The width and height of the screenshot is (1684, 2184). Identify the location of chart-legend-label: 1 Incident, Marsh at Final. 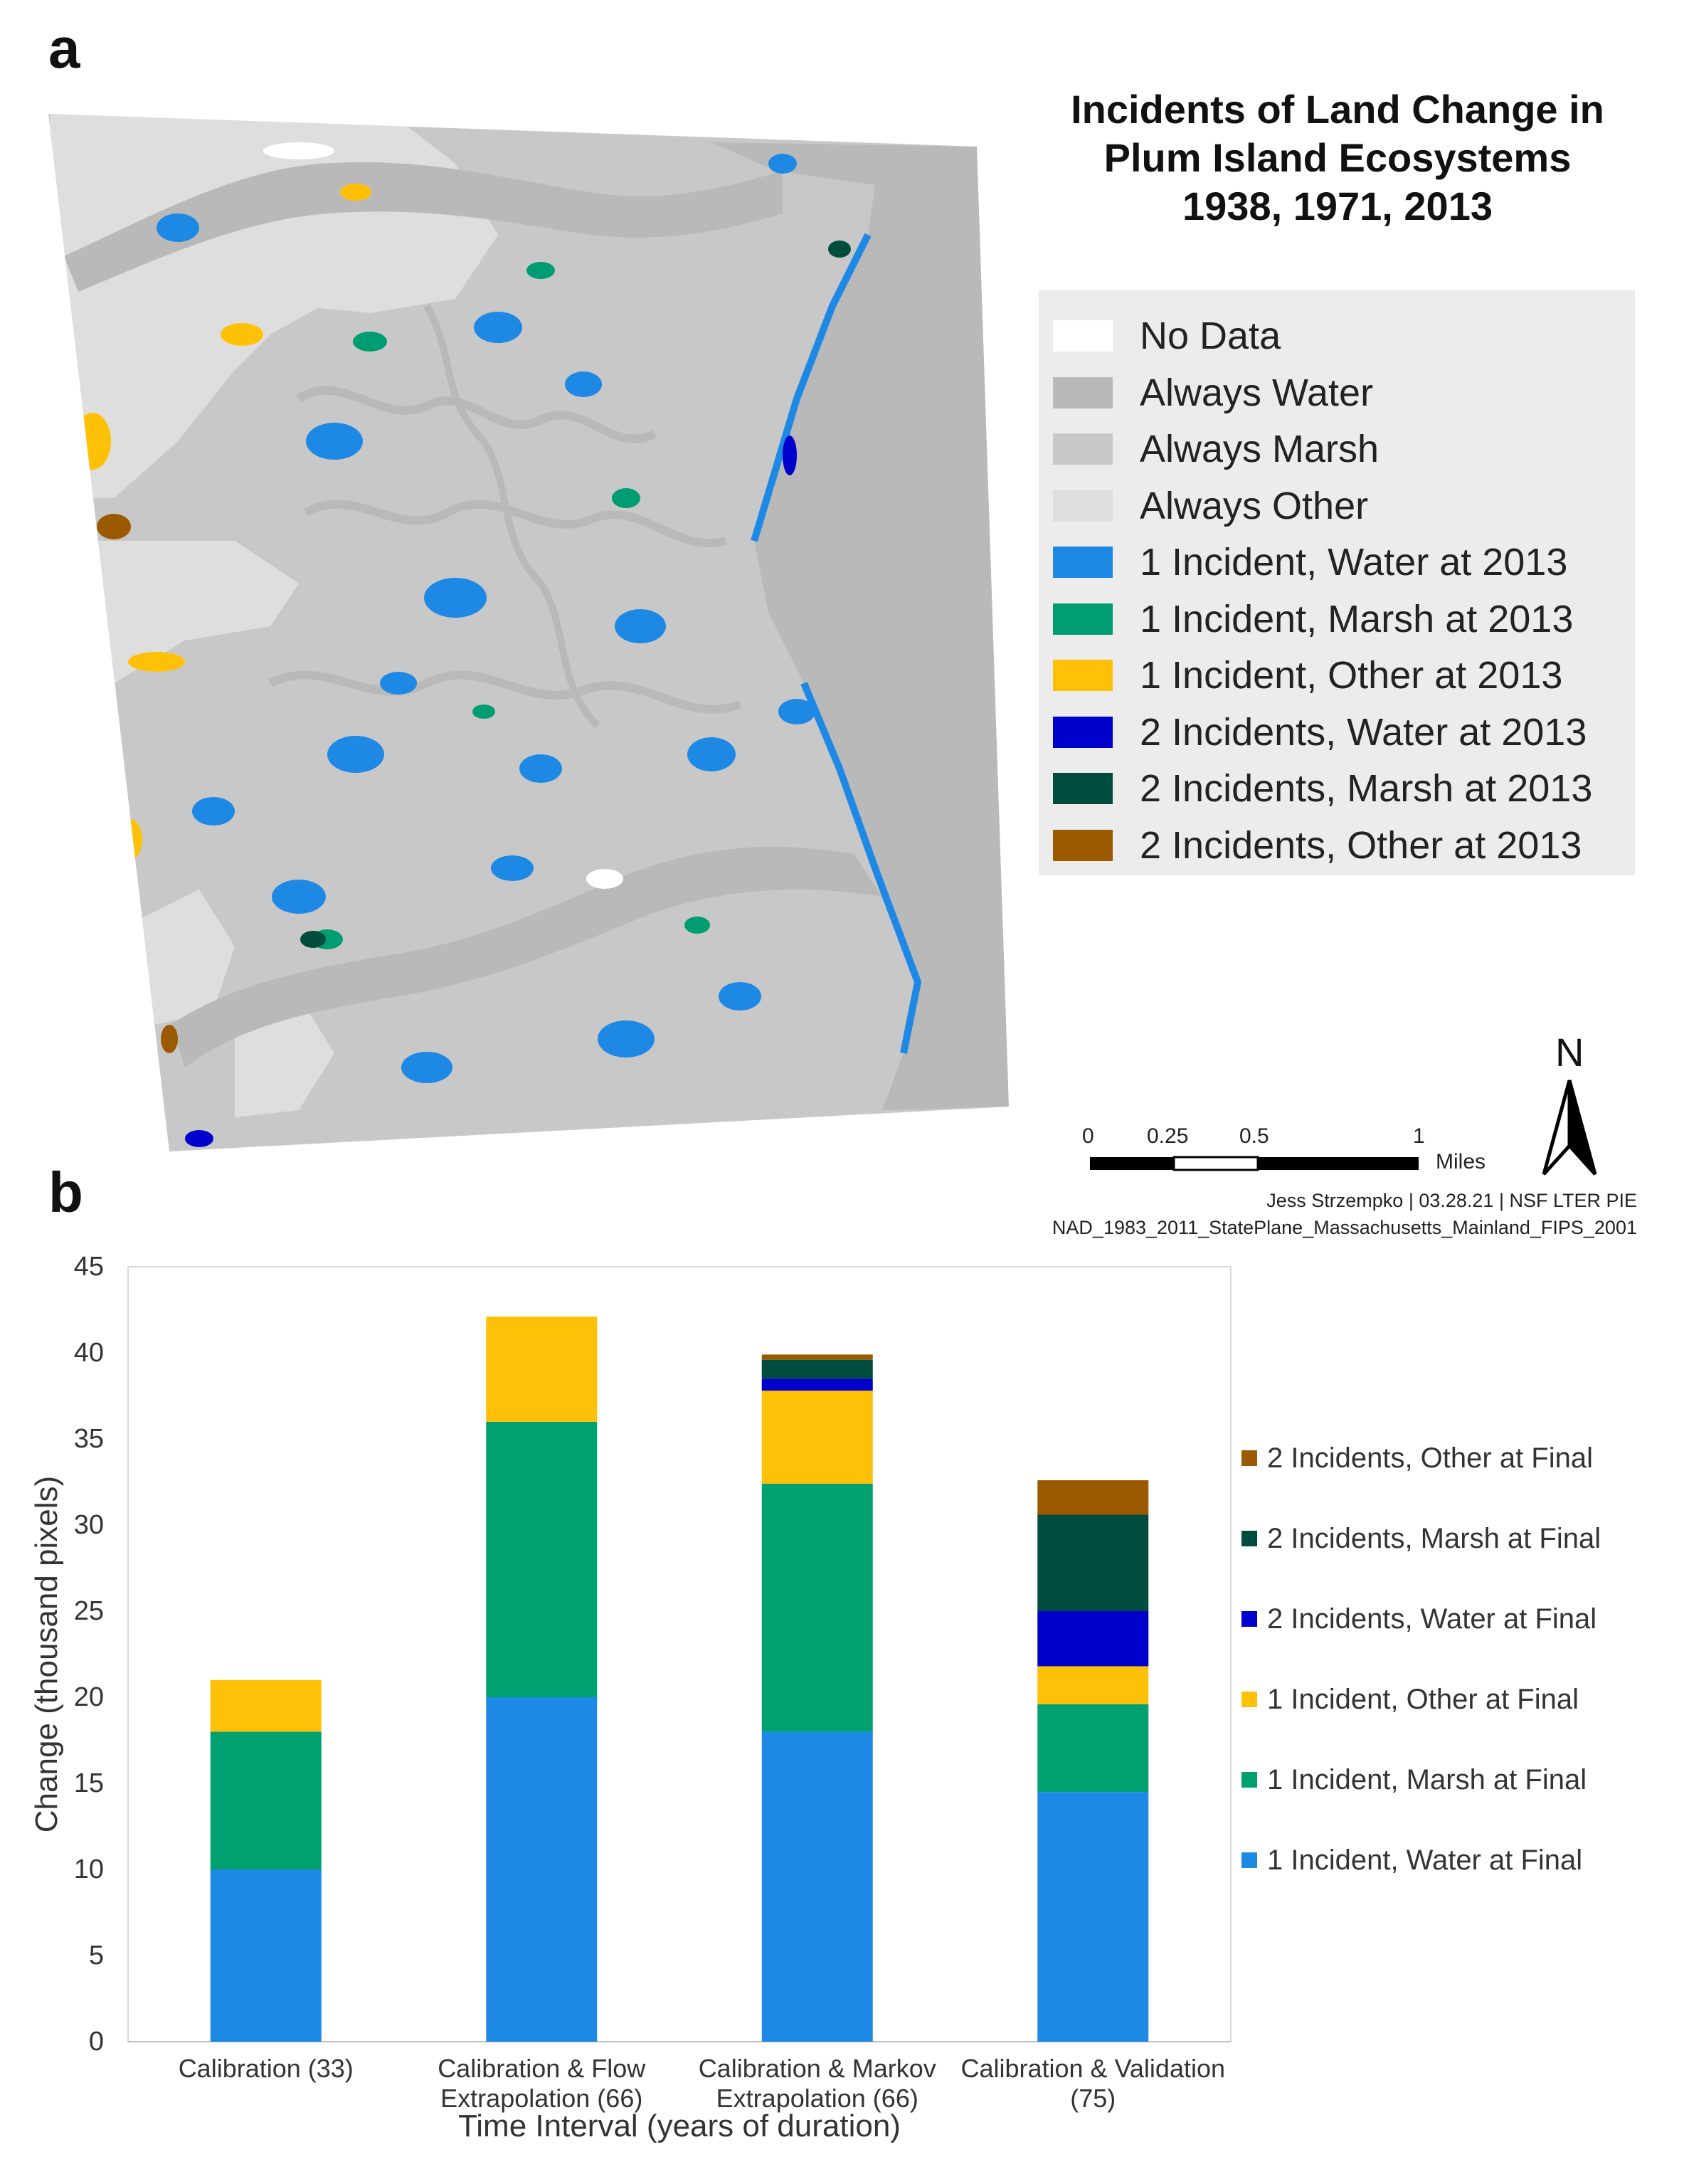
(1427, 1779).